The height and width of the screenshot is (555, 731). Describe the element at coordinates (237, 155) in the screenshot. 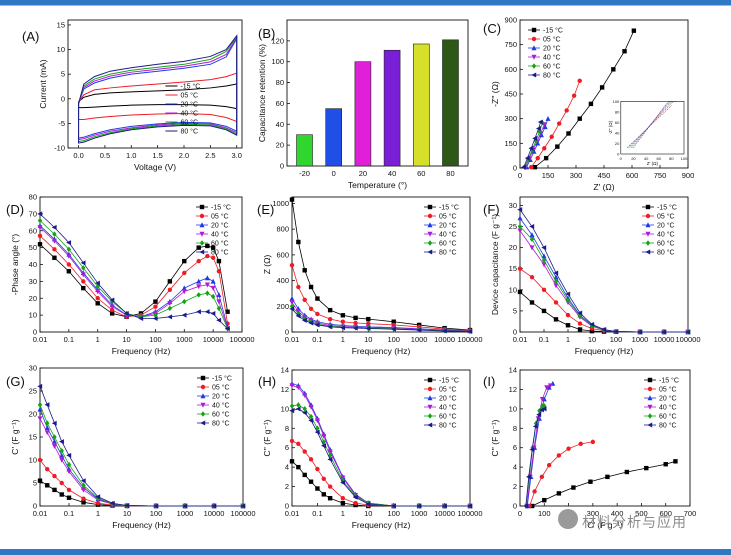

I see `x-tick-label: 3.0` at that location.